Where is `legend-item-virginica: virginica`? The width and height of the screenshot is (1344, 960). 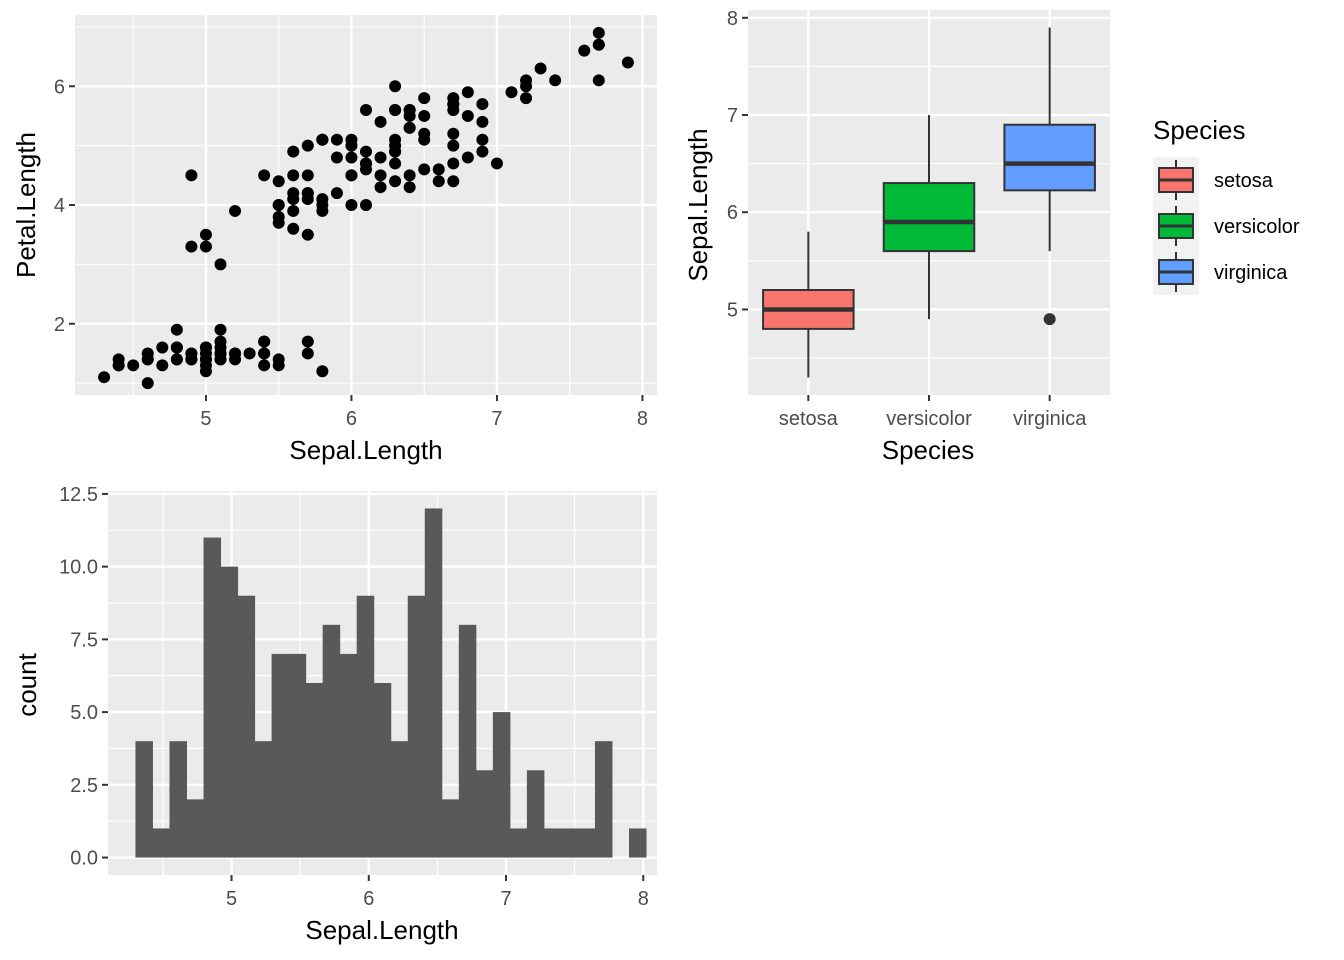
legend-item-virginica: virginica is located at coordinates (1220, 272).